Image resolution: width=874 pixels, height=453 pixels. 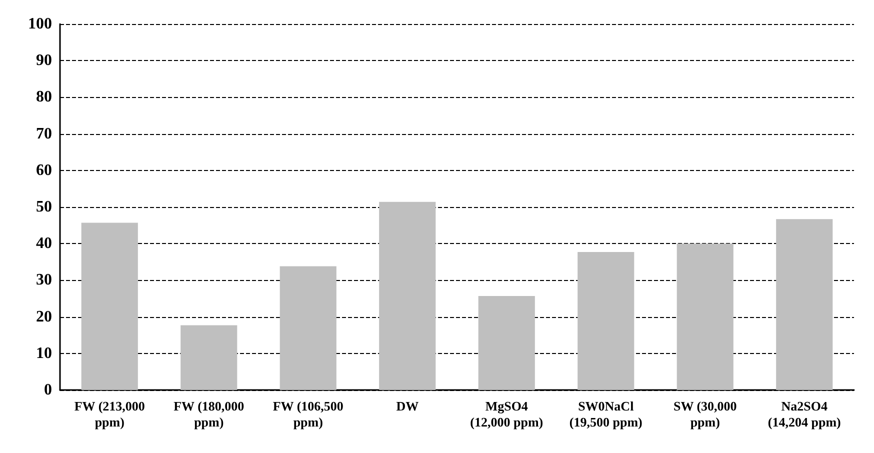 What do you see at coordinates (44, 353) in the screenshot?
I see `y-tick-label: 10` at bounding box center [44, 353].